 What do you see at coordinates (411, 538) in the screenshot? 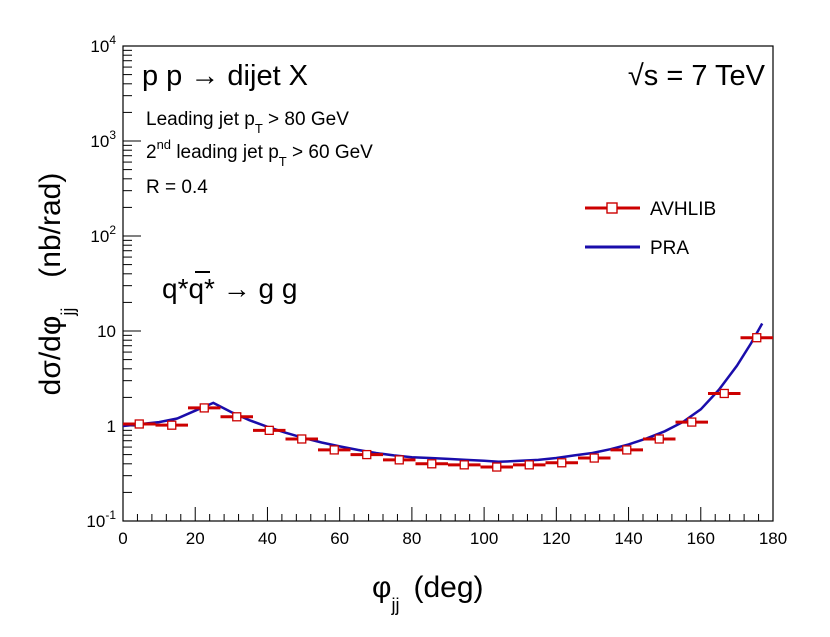
I see `x-tick-label: 80` at bounding box center [411, 538].